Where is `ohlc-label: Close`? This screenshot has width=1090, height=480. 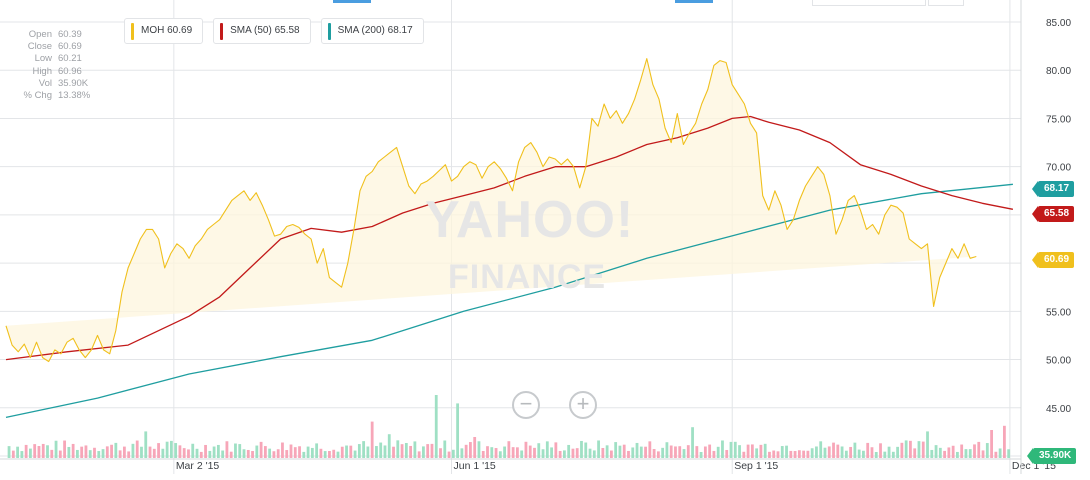
ohlc-label: Close is located at coordinates (39, 47).